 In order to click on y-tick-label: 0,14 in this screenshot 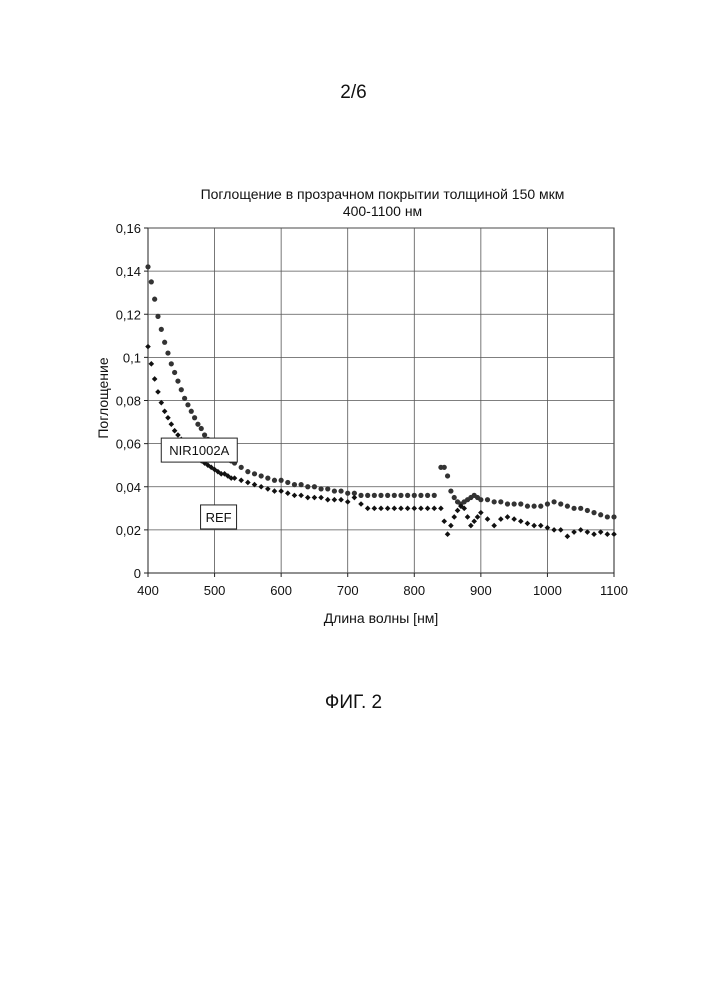, I will do `click(128, 271)`.